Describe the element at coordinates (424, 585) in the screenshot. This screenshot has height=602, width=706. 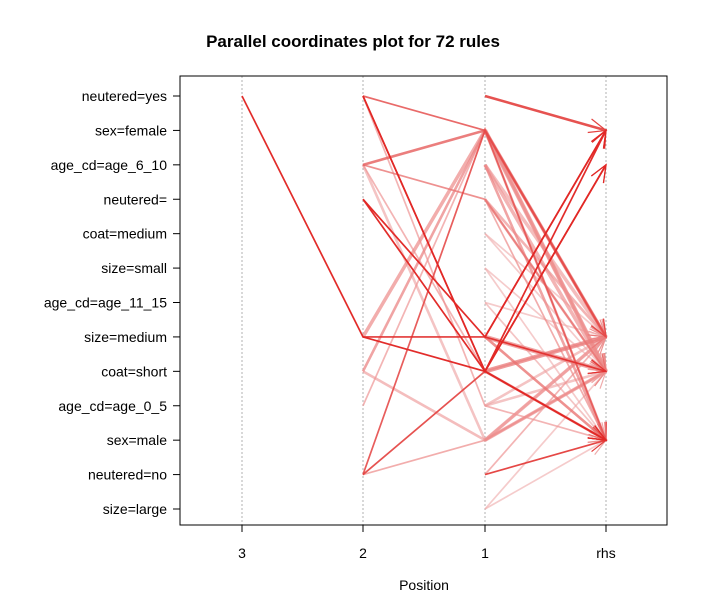
I see `x-axis-title: Position` at that location.